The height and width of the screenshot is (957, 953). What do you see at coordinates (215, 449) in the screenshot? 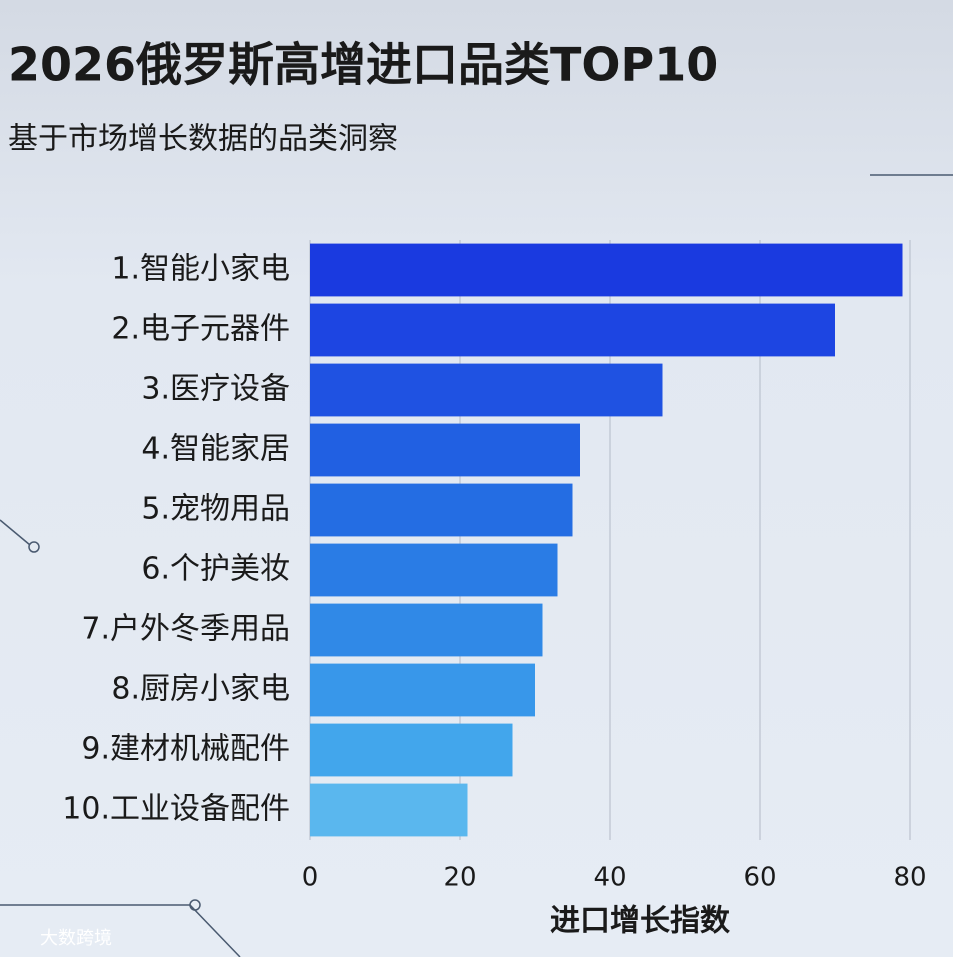
I see `y-tick-label: 4.智能家居` at bounding box center [215, 449].